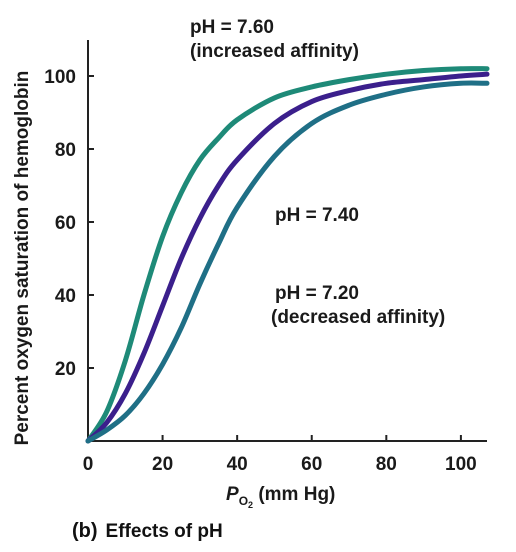  What do you see at coordinates (232, 494) in the screenshot?
I see `x-axis-title-main: P` at bounding box center [232, 494].